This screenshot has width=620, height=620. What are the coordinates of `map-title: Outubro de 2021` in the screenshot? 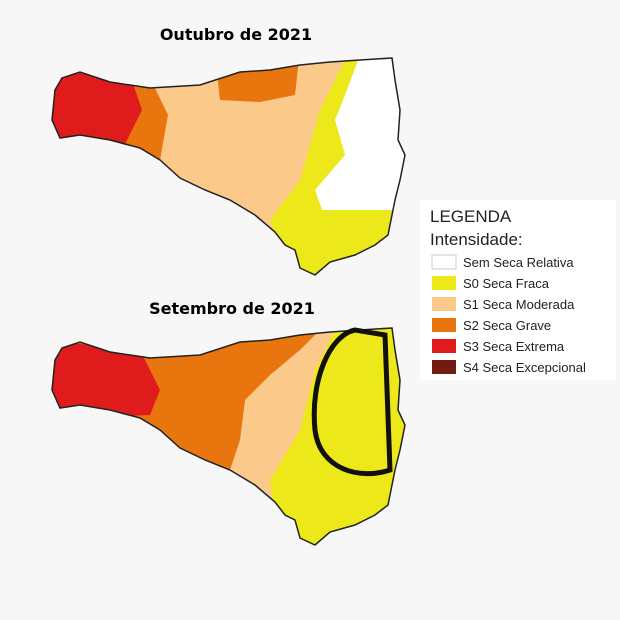 It's located at (236, 34).